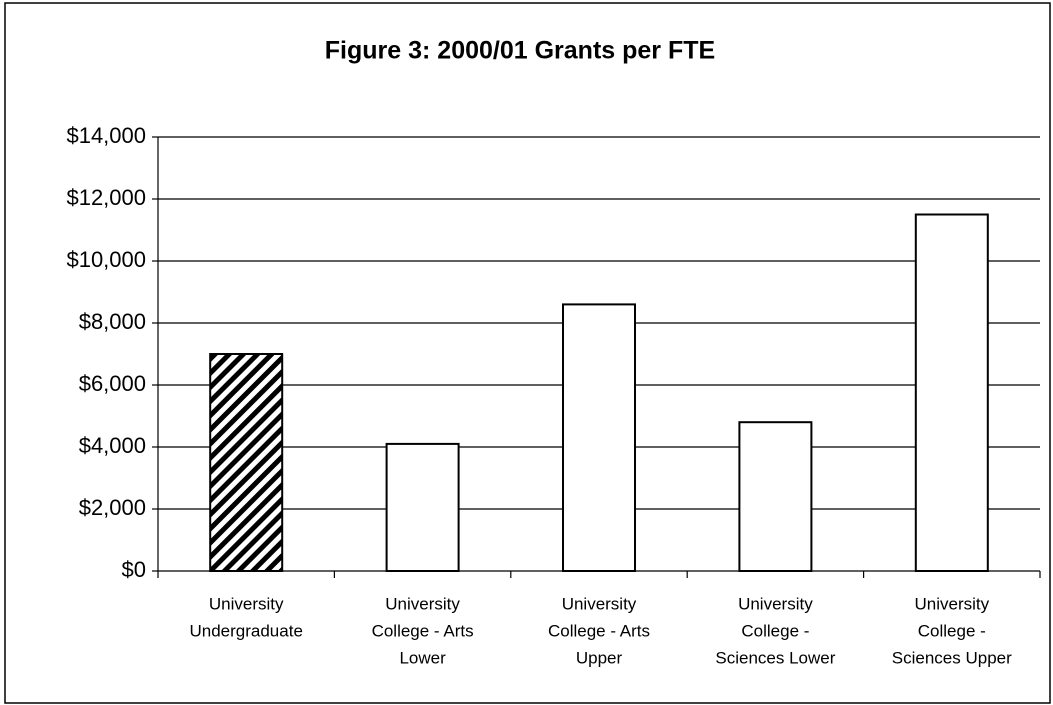 The width and height of the screenshot is (1053, 705). I want to click on x-tick-label: Undergraduate, so click(245, 630).